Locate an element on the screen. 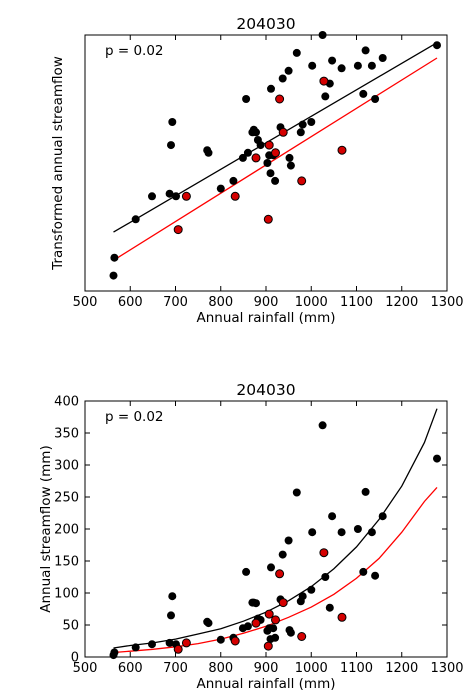 The image size is (469, 693). y-tick-label: 200 is located at coordinates (66, 530).